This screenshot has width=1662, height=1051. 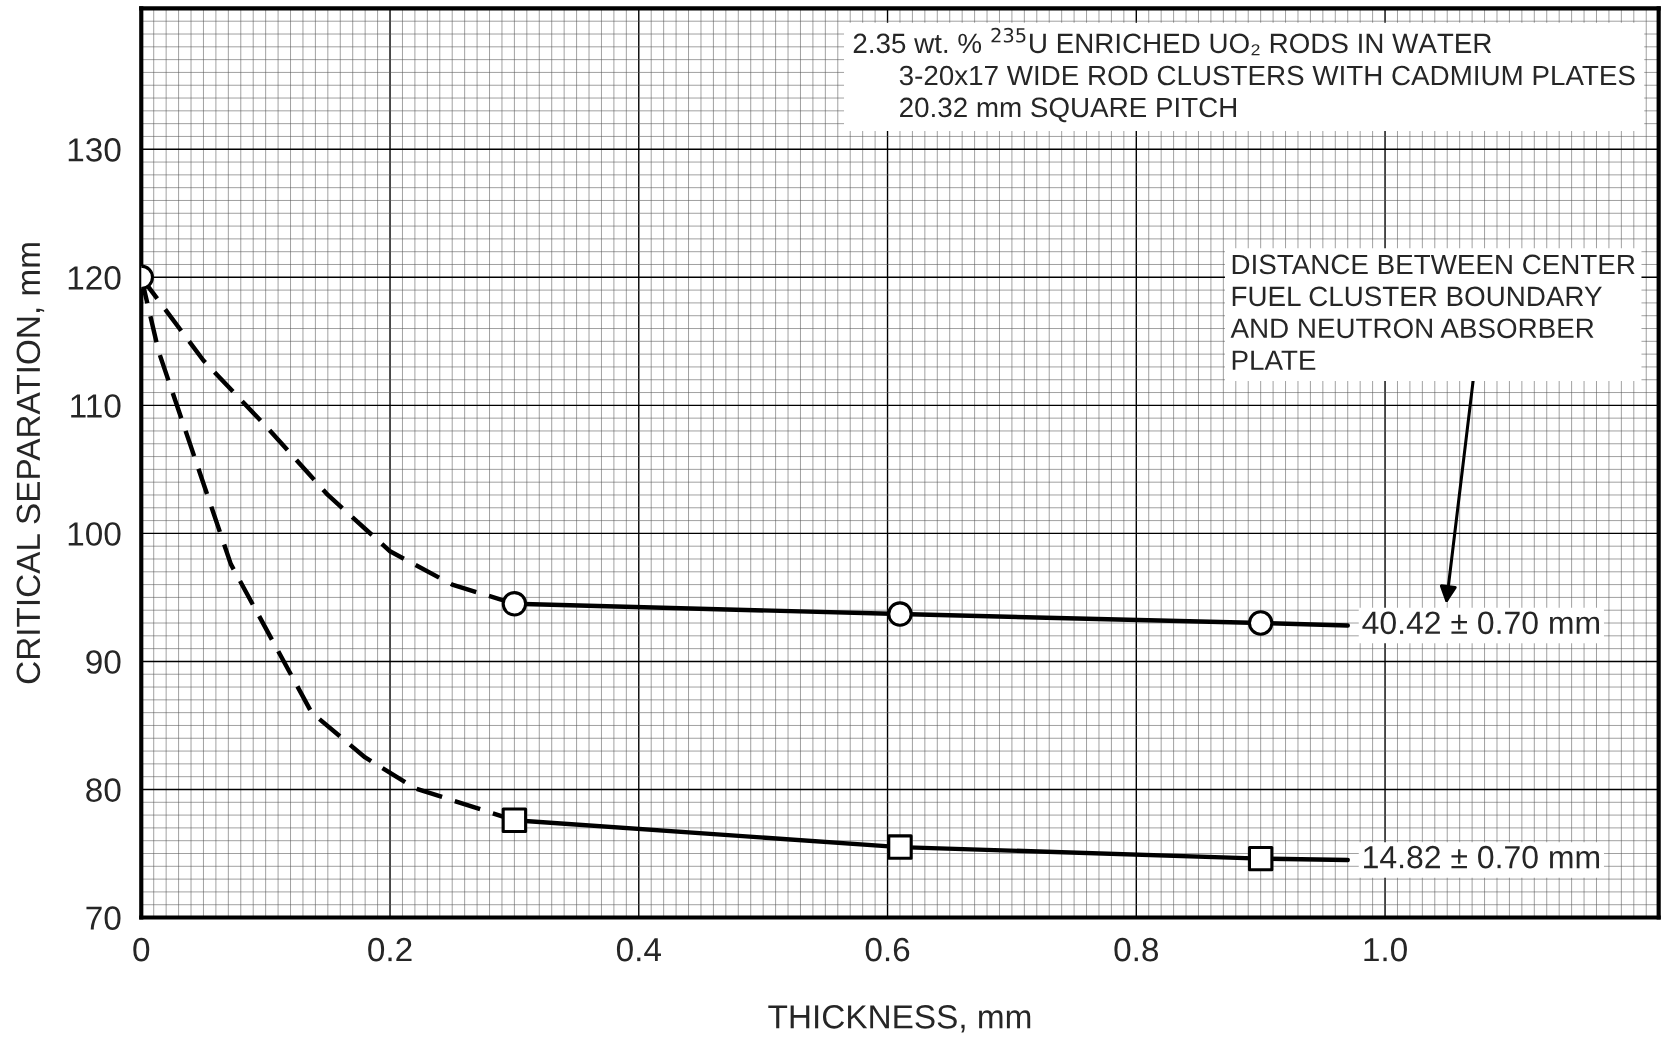 I want to click on annotation: 2.35 wt. % $^{235}$U ENRICHED UO₂ RODS IN WATER 3-20x17 WIDE ROD CLUSTERS WITH CADMIUM PLATES 20.32 mm SQUARE PITCH, so click(x=1244, y=75).